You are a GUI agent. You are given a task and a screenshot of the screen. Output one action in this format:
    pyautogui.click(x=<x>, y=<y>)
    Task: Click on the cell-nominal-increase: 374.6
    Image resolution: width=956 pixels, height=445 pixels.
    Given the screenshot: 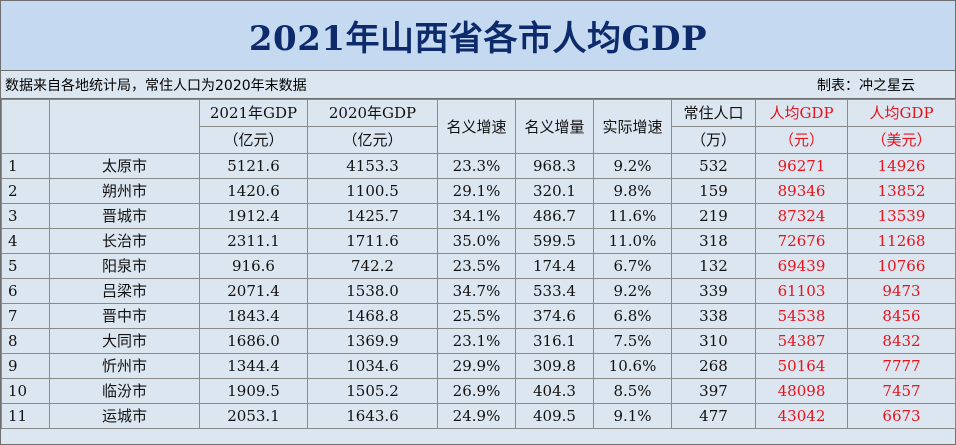 What is the action you would take?
    pyautogui.click(x=554, y=316)
    